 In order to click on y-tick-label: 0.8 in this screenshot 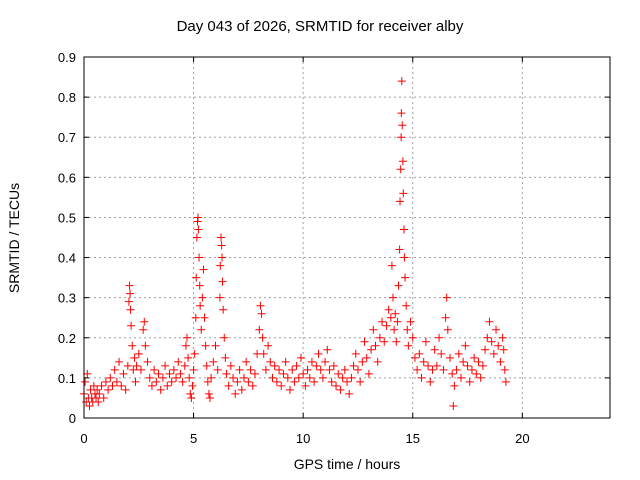, I will do `click(67, 97)`.